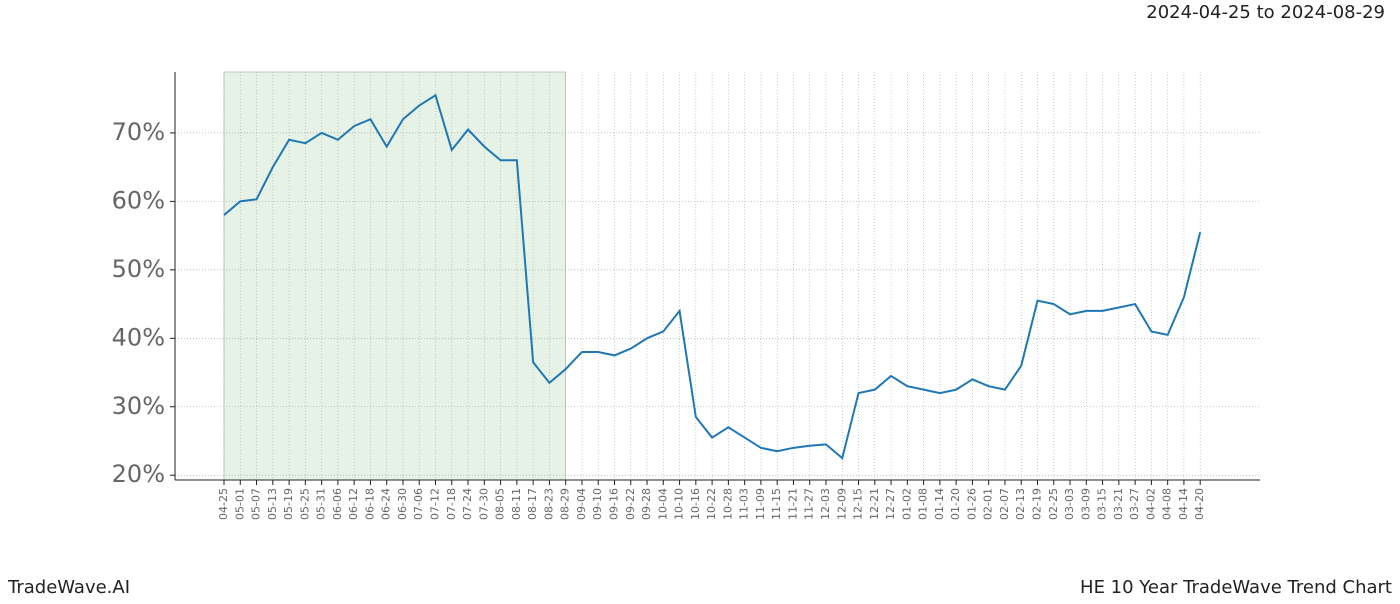  Describe the element at coordinates (321, 504) in the screenshot. I see `x-tick-label: 05-31` at that location.